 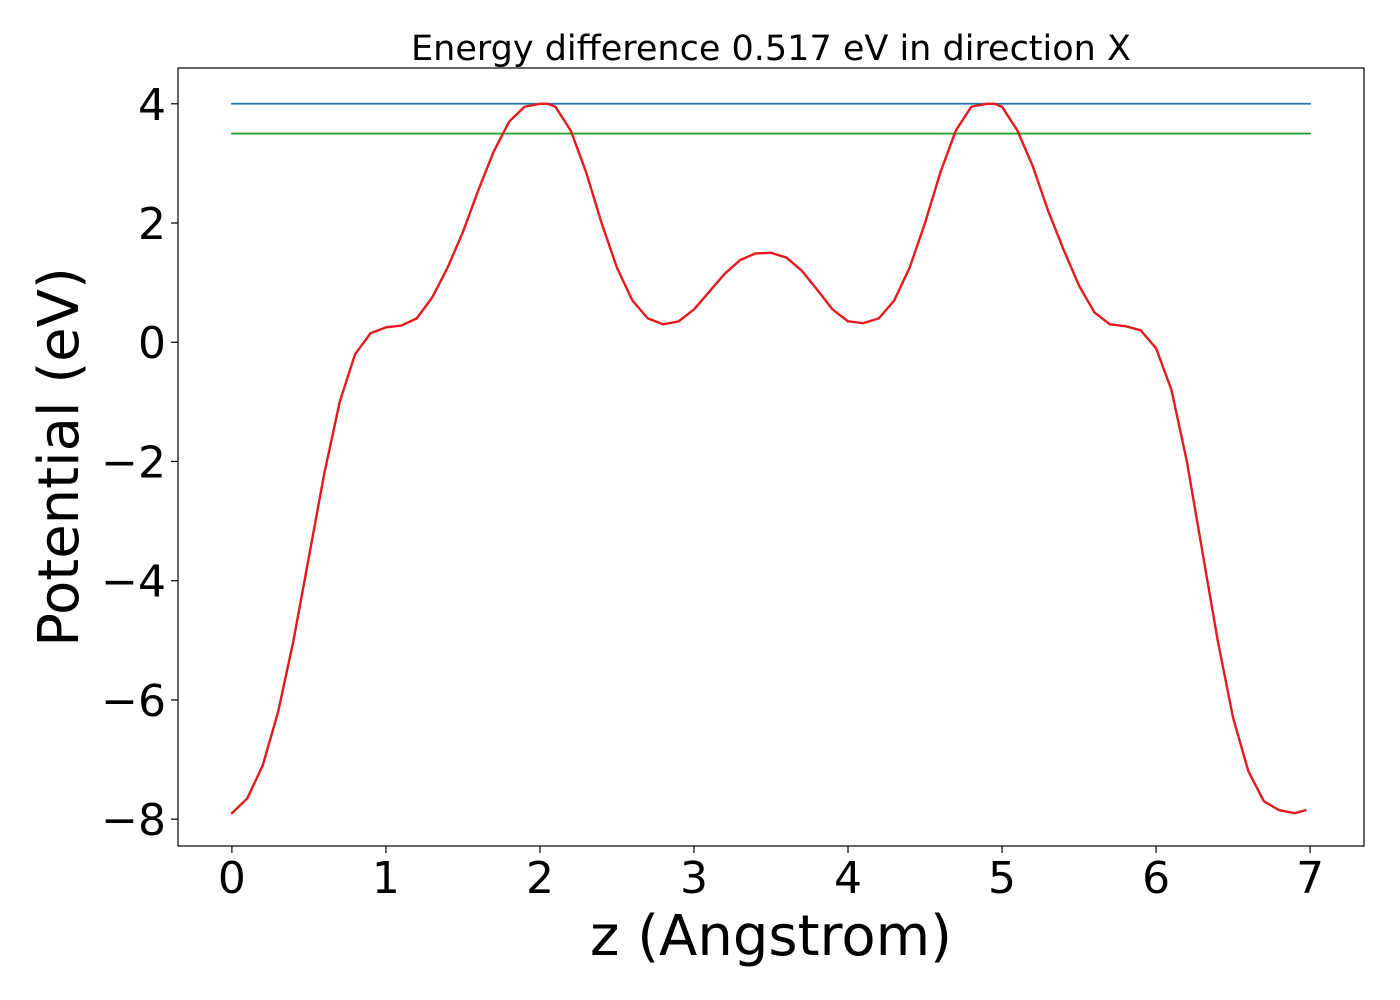 What do you see at coordinates (133, 701) in the screenshot?
I see `y-tick-label: −6` at bounding box center [133, 701].